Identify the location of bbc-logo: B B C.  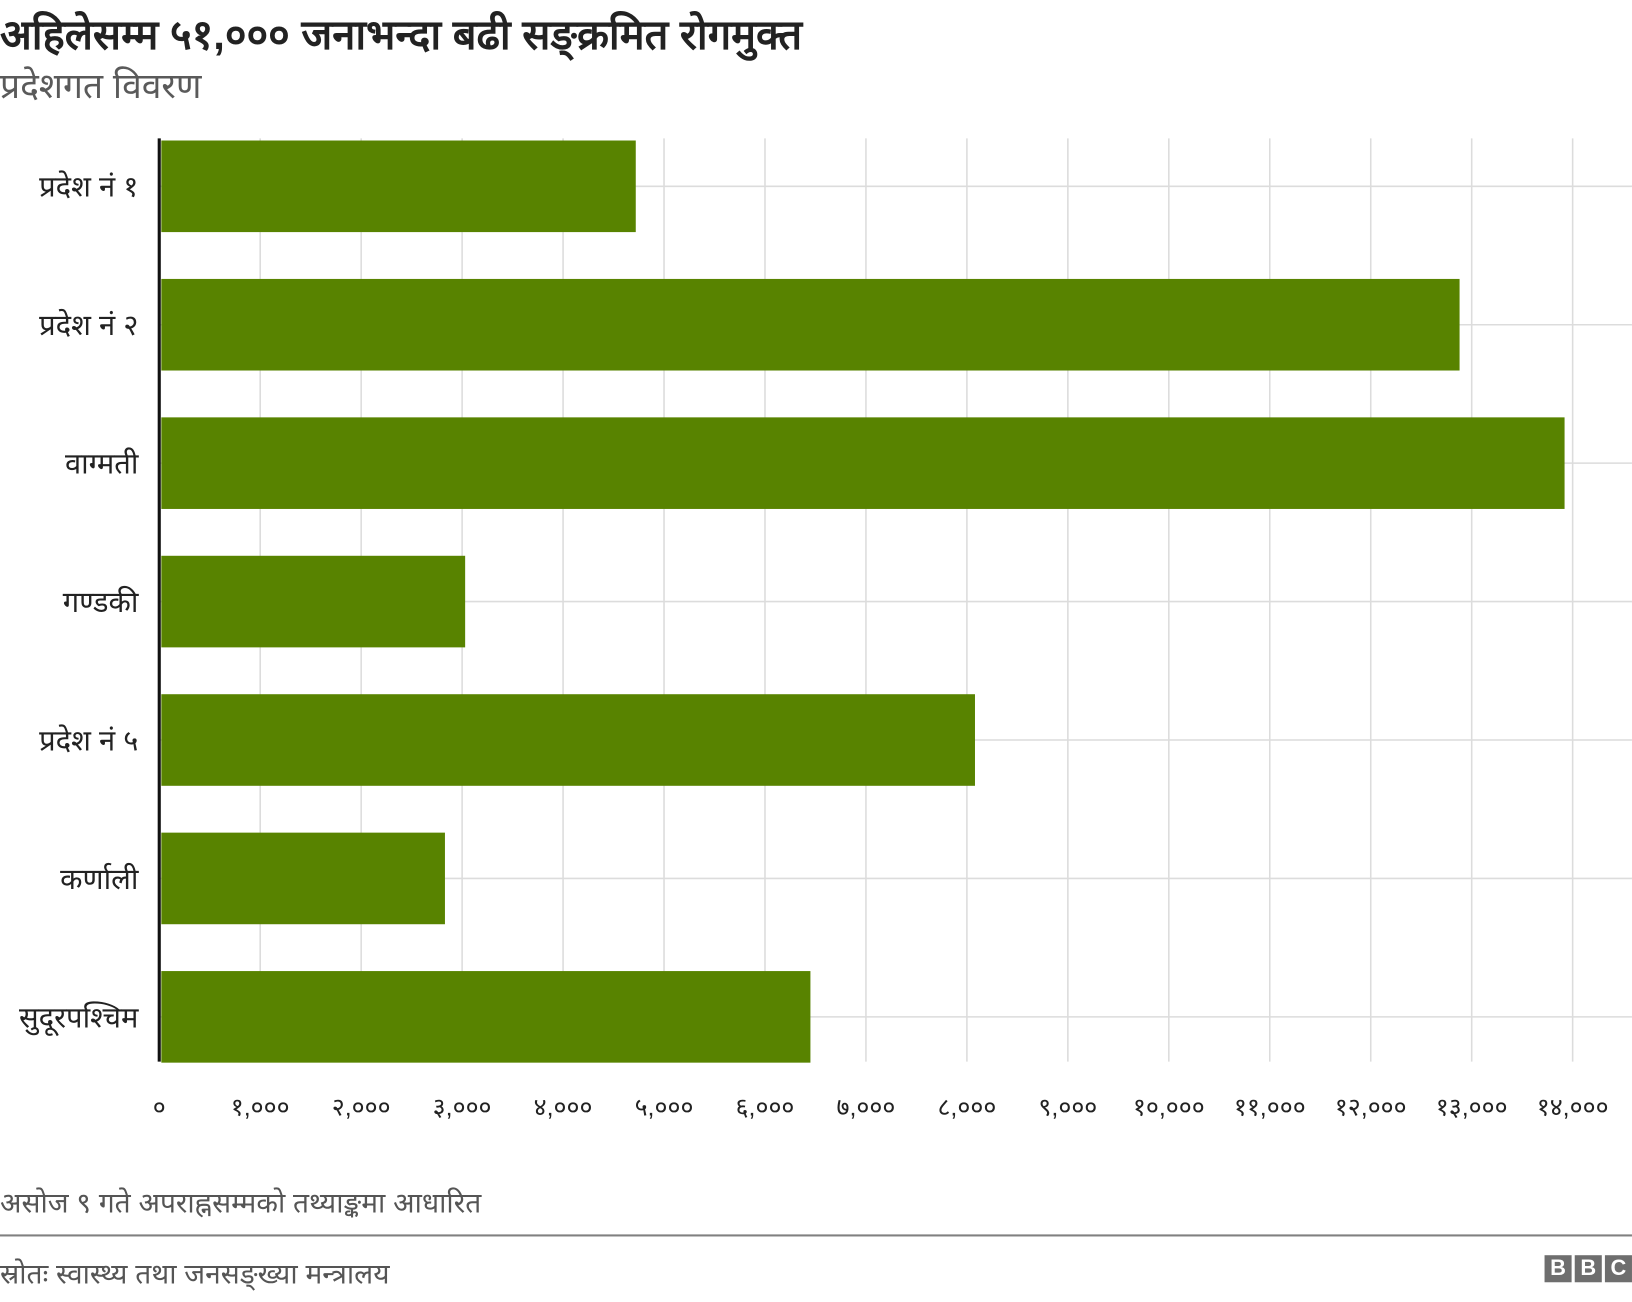
(1588, 1269).